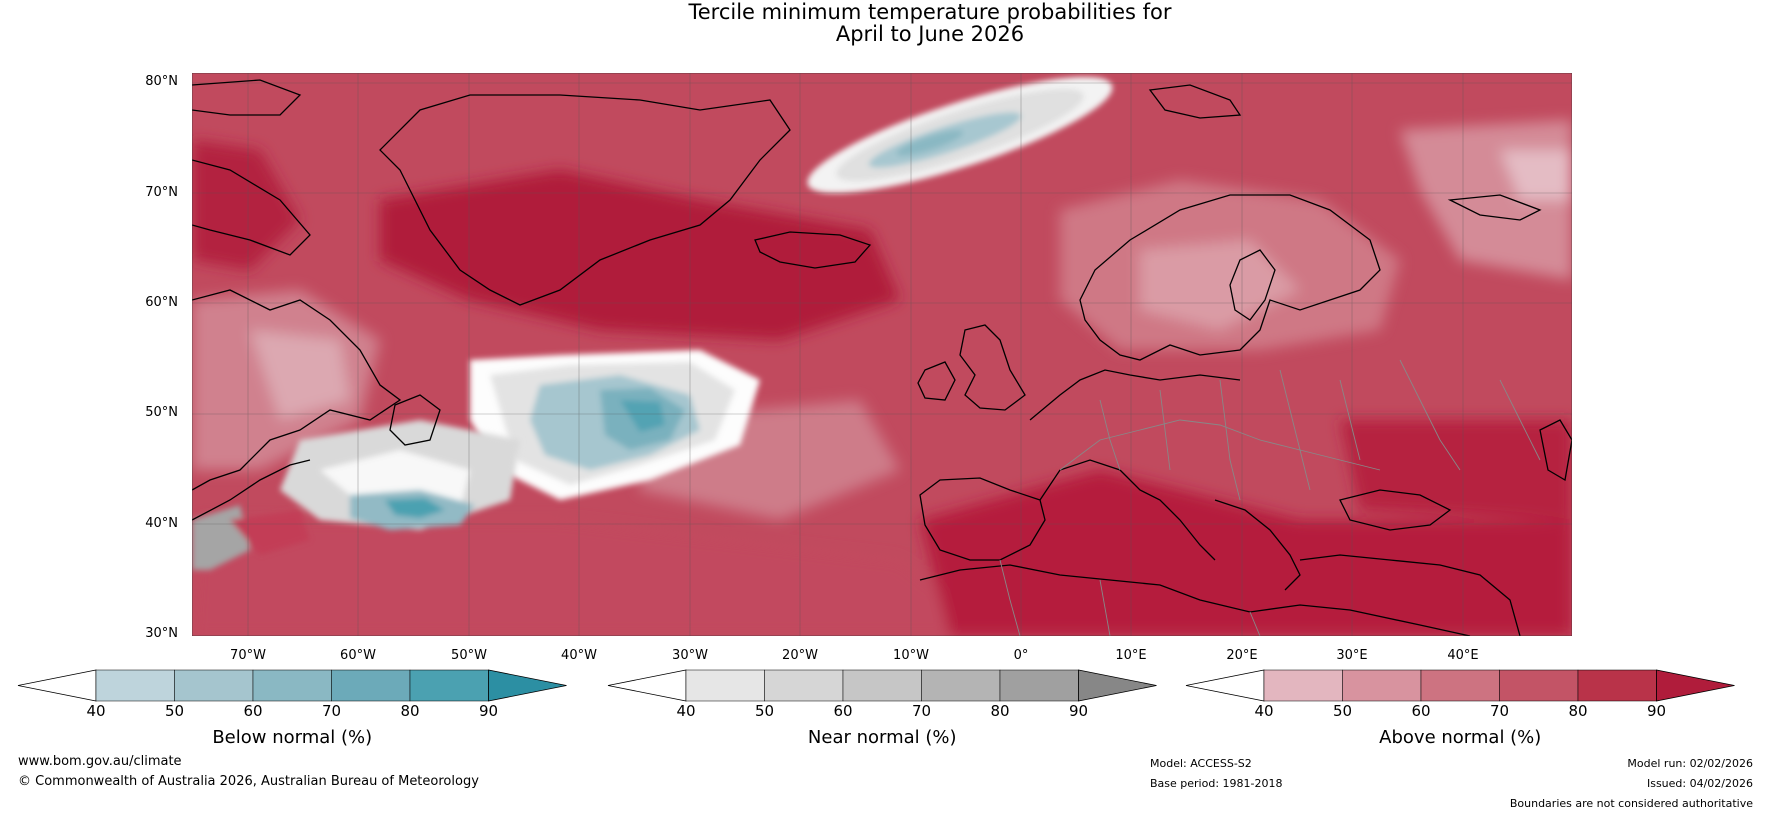 This screenshot has width=1770, height=816. I want to click on lat-label-70n: 70°N, so click(161, 192).